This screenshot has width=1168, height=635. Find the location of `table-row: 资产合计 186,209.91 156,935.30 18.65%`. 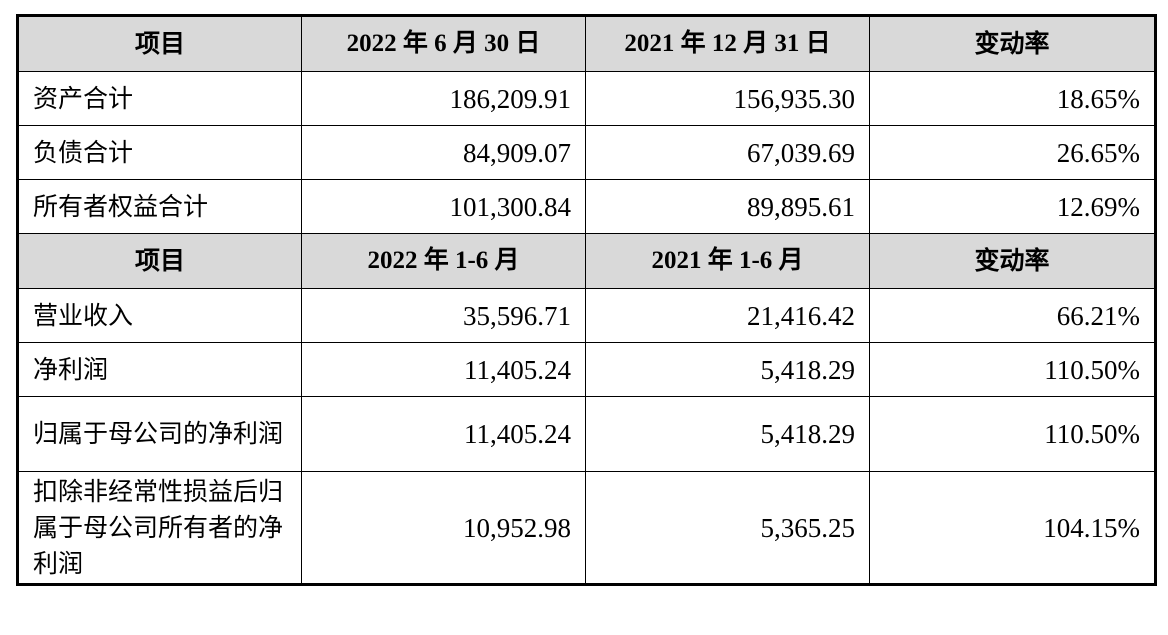

table-row: 资产合计 186,209.91 156,935.30 18.65% is located at coordinates (586, 98).